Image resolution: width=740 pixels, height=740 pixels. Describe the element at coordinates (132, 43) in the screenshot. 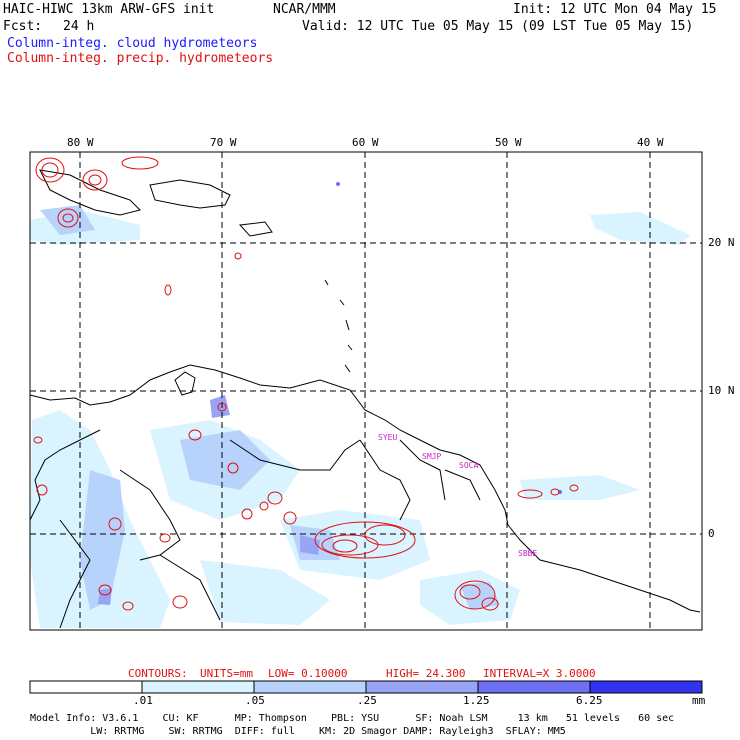

I see `field-cloud-label: Column-integ. cloud hydrometeors` at that location.